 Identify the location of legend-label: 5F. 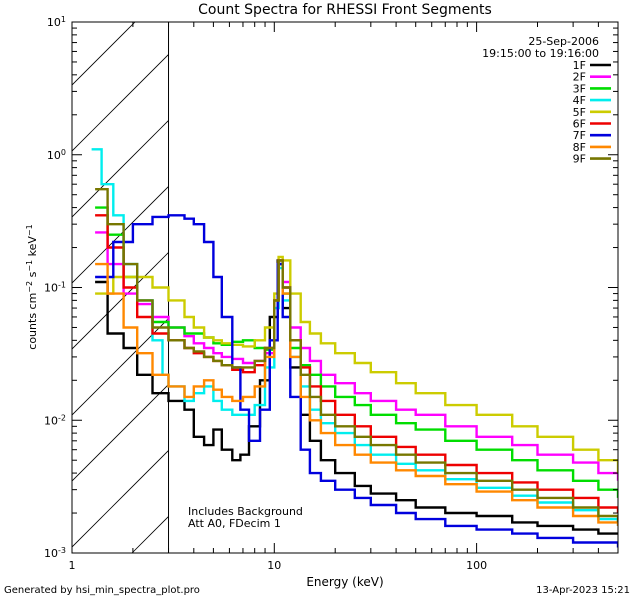
(579, 112).